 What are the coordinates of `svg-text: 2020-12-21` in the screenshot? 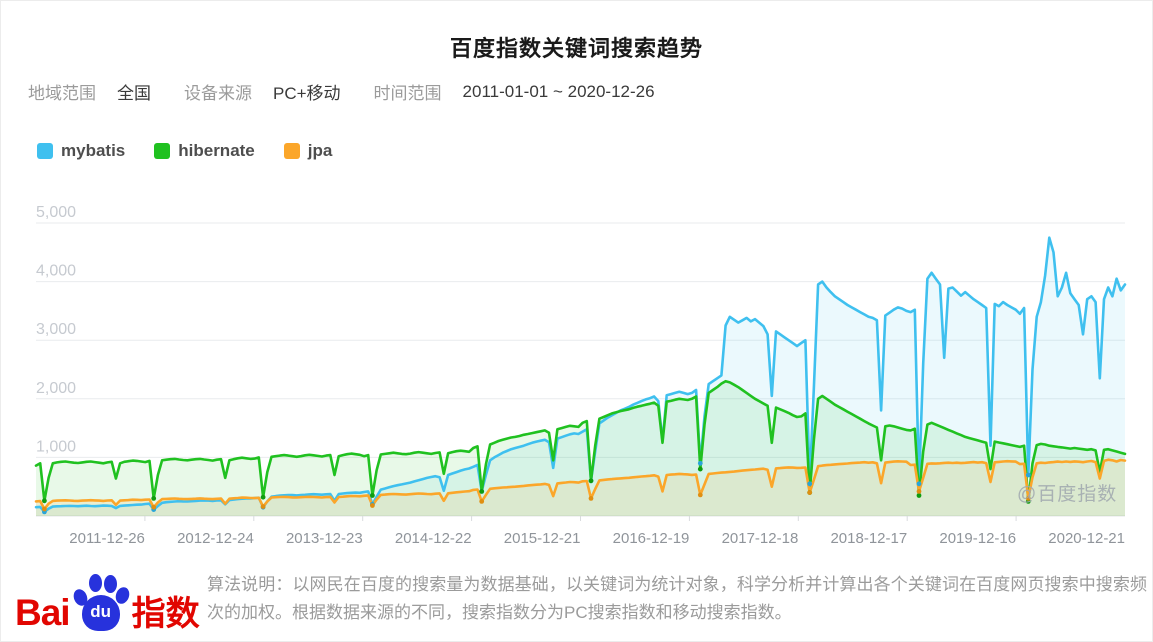 It's located at (1086, 538).